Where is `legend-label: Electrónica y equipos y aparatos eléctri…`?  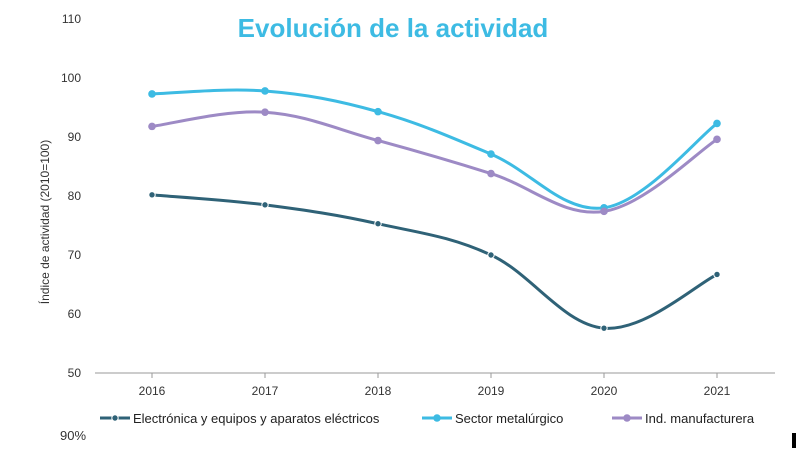
legend-label: Electrónica y equipos y aparatos eléctri… is located at coordinates (256, 418).